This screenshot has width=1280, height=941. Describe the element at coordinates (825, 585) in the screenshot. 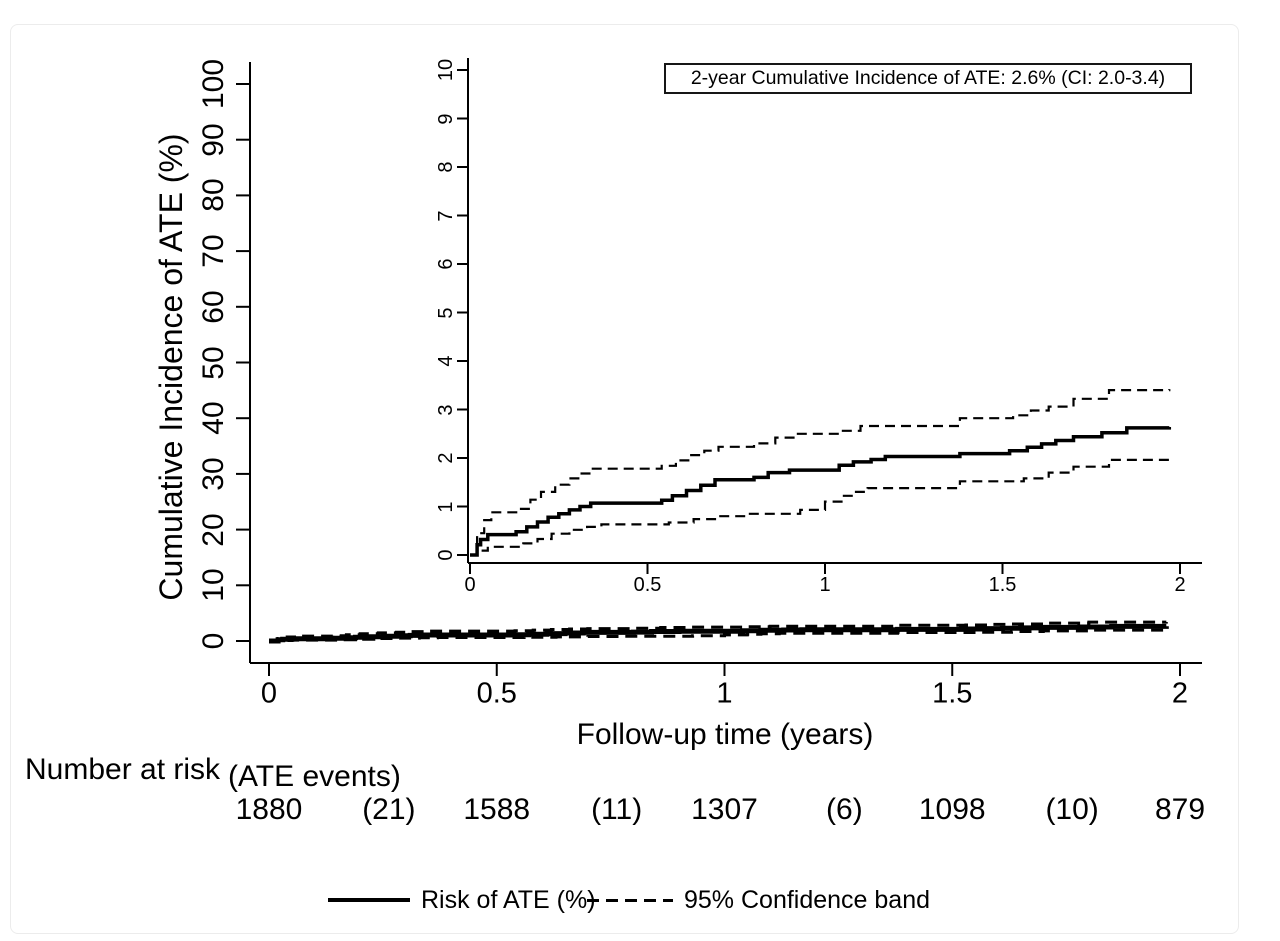

I see `inset-x-tick-label: 1` at that location.